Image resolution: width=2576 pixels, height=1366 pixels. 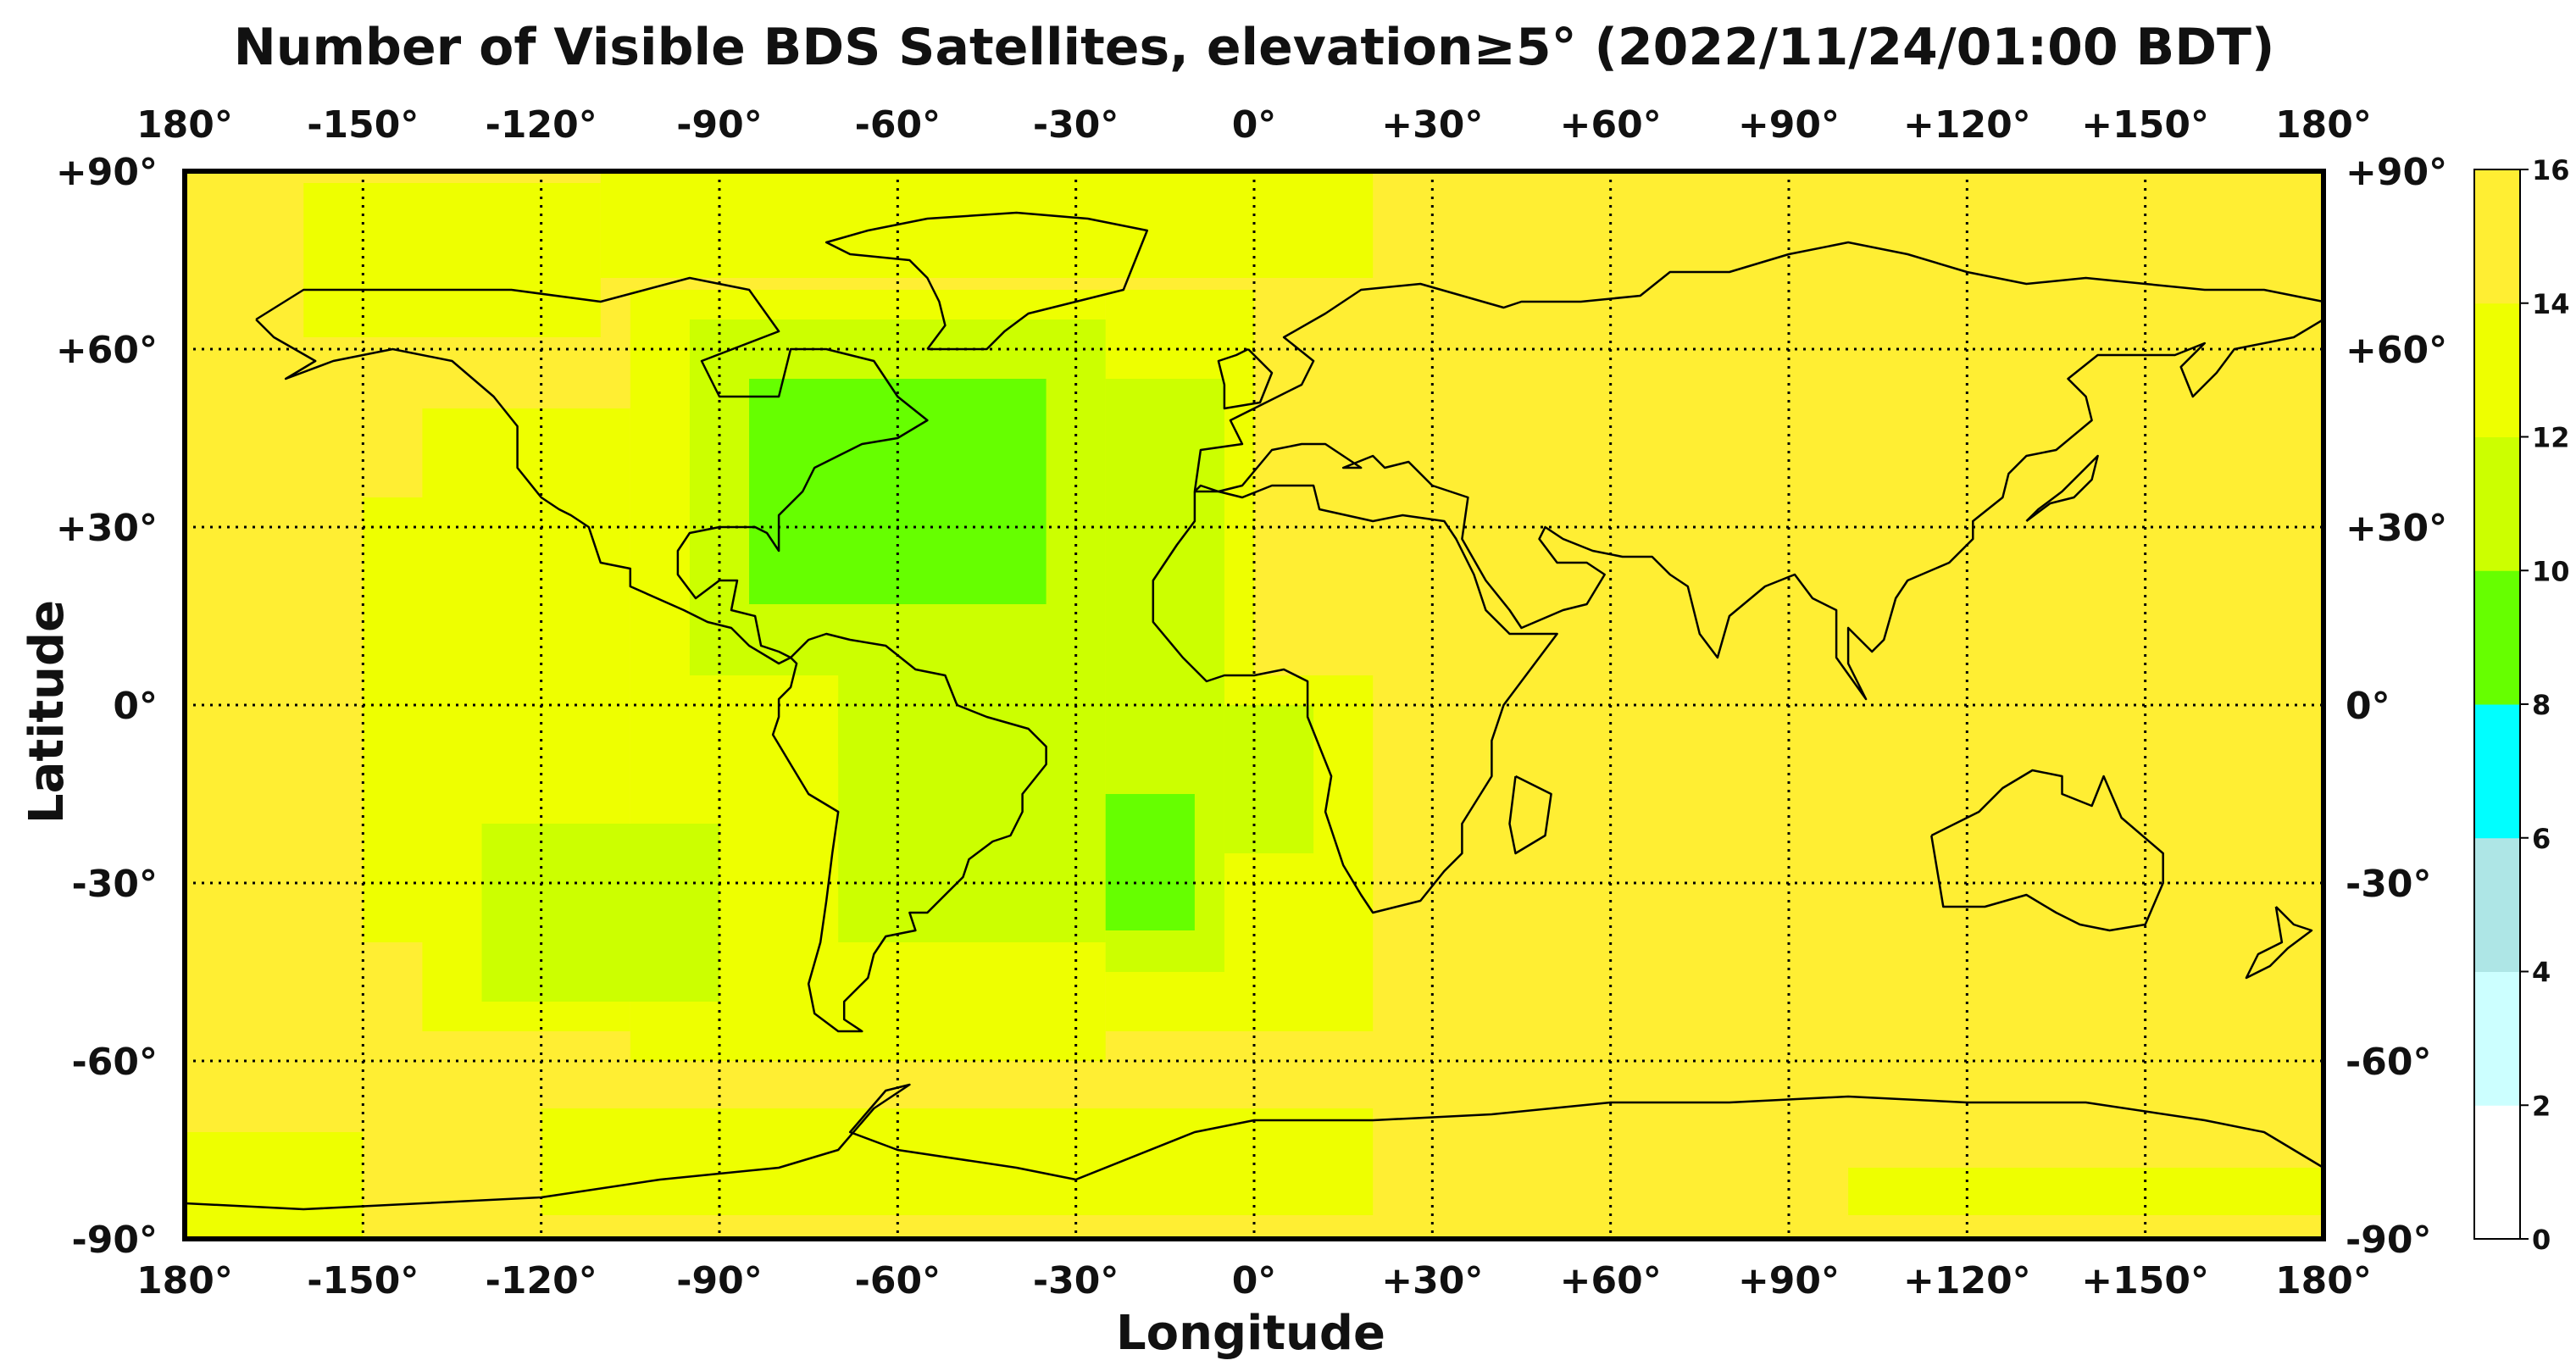 I want to click on colorbar-tick-label: 0, so click(x=2541, y=1240).